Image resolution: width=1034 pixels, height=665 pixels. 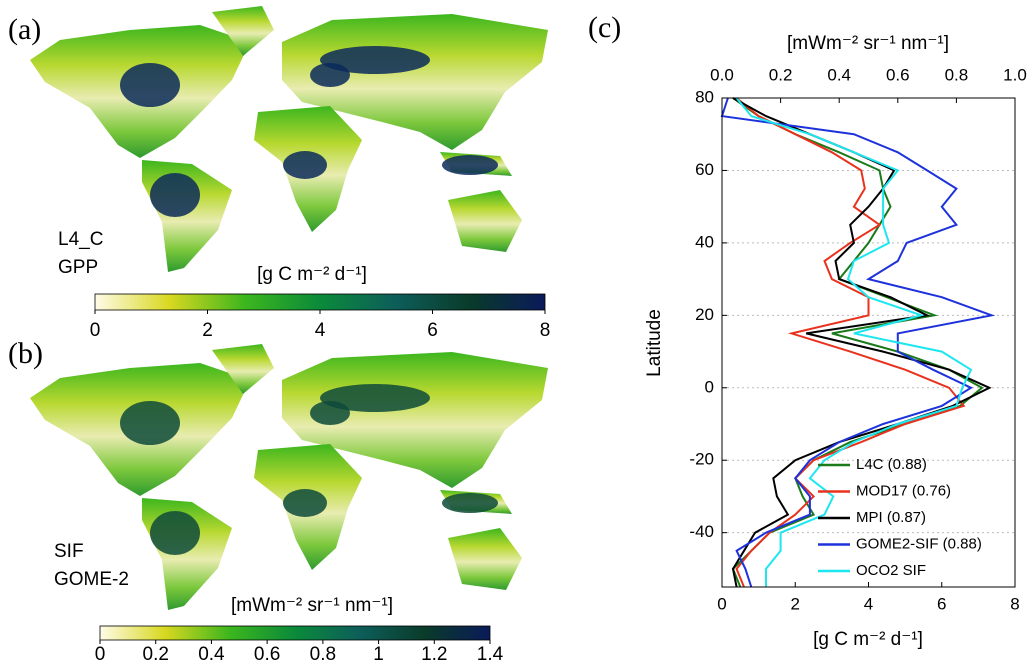 I want to click on colorbar-tick-label: 0.6, so click(x=267, y=654).